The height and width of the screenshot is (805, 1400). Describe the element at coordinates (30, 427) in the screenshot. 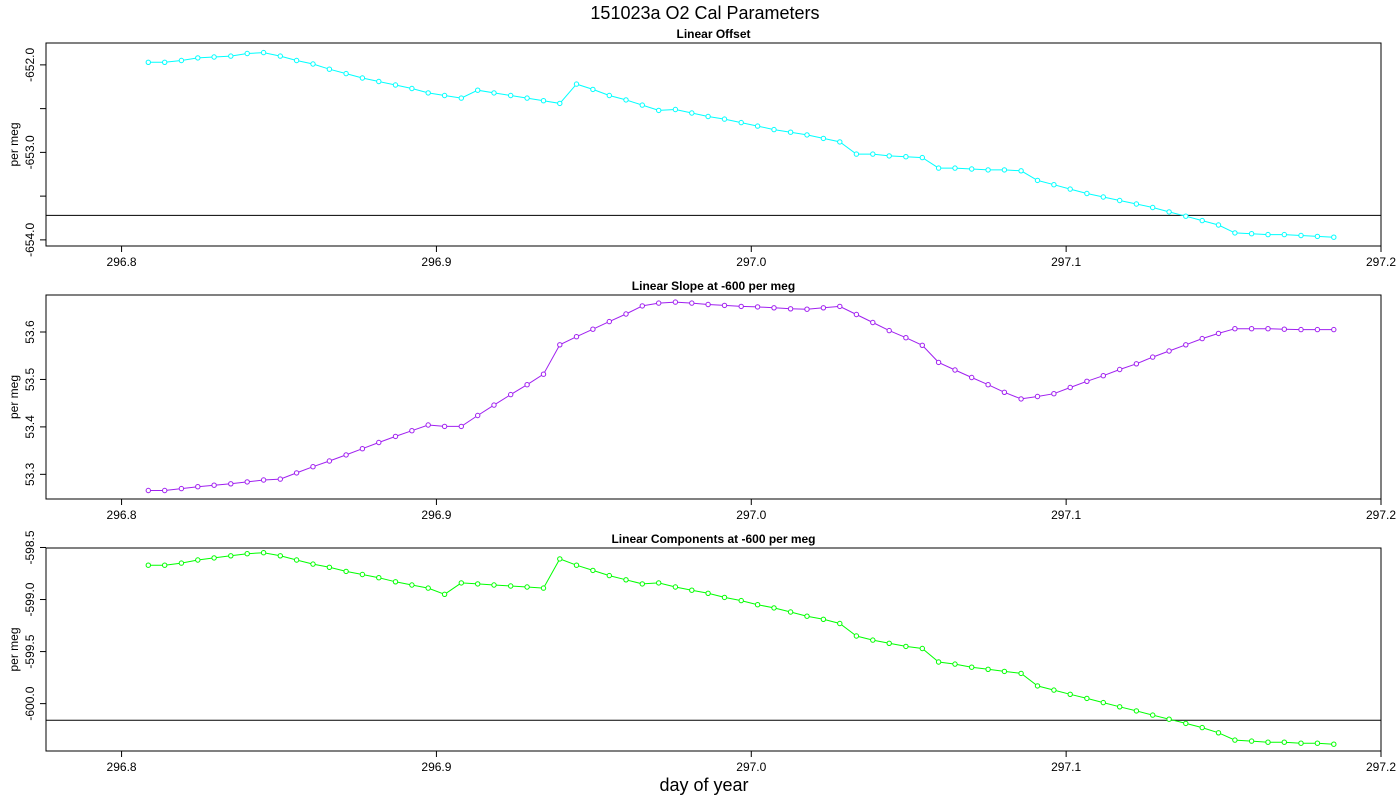

I see `y-tick-label: 53.4` at that location.